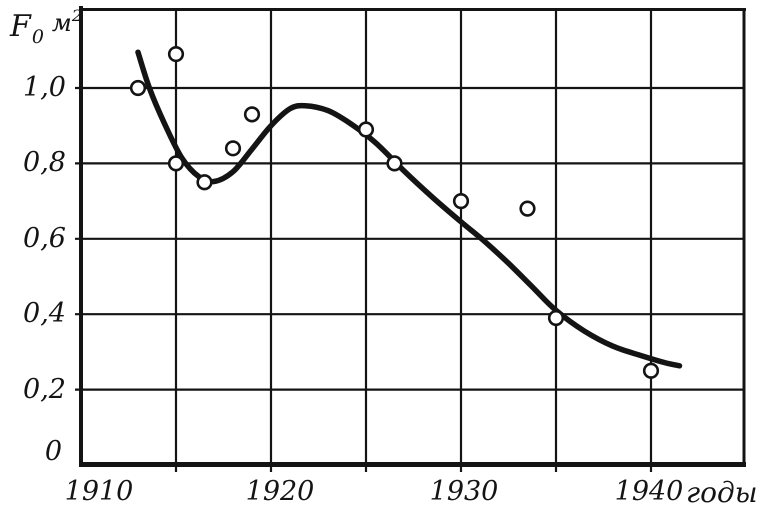  Describe the element at coordinates (37, 37) in the screenshot. I see `y-axis-subscript: 0` at that location.